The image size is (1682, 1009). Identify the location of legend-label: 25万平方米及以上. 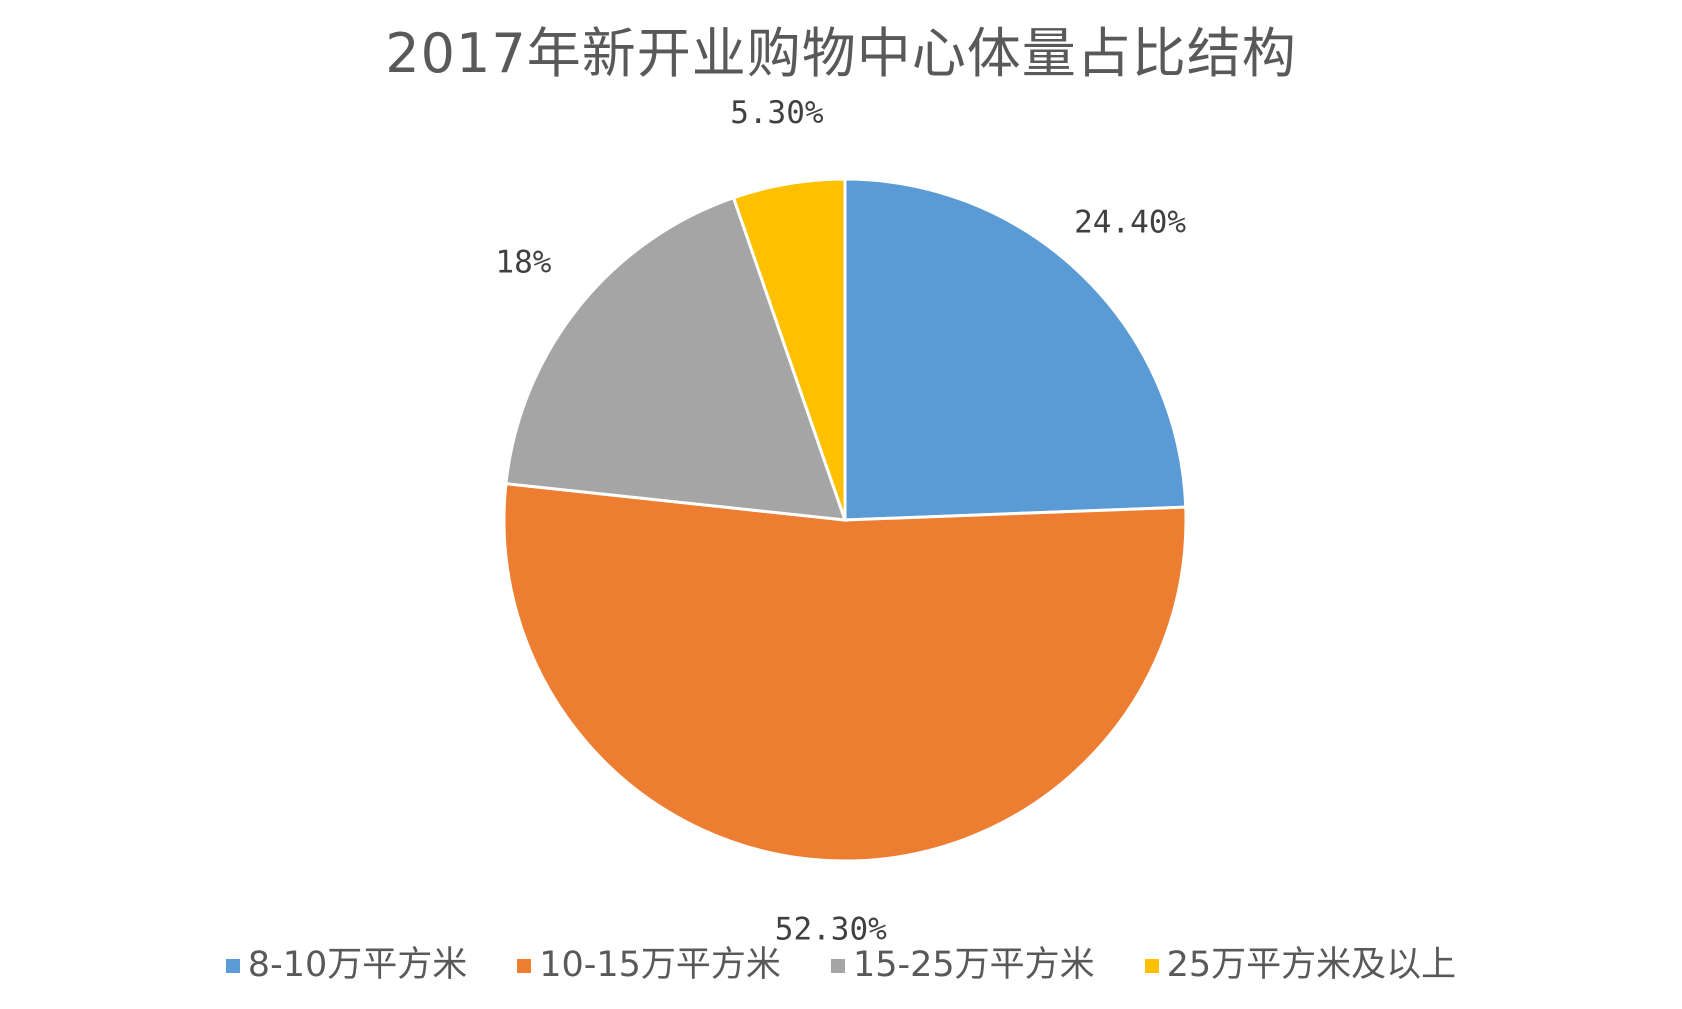
(1311, 965).